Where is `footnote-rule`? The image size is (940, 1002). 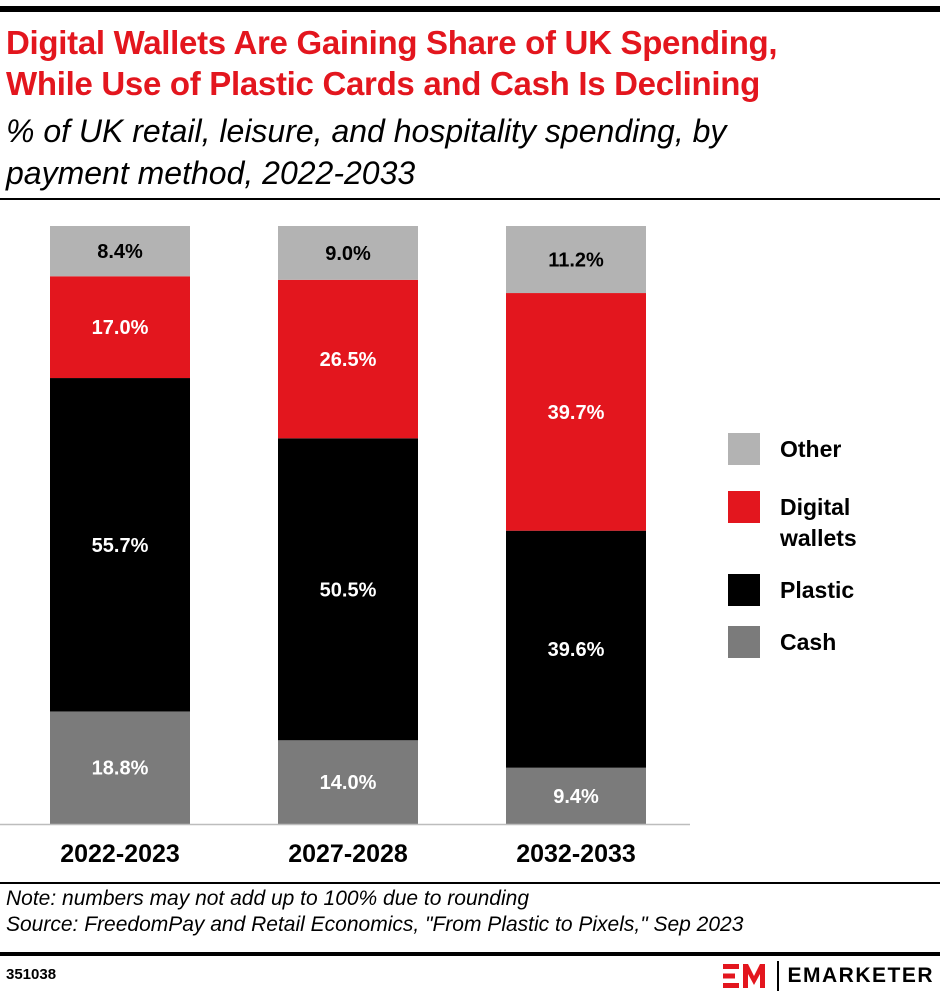
footnote-rule is located at coordinates (470, 883).